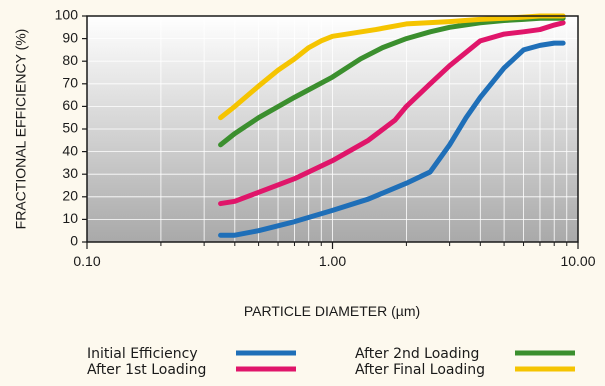 The height and width of the screenshot is (386, 605). I want to click on legend-label-2: After 2nd Loading, so click(417, 354).